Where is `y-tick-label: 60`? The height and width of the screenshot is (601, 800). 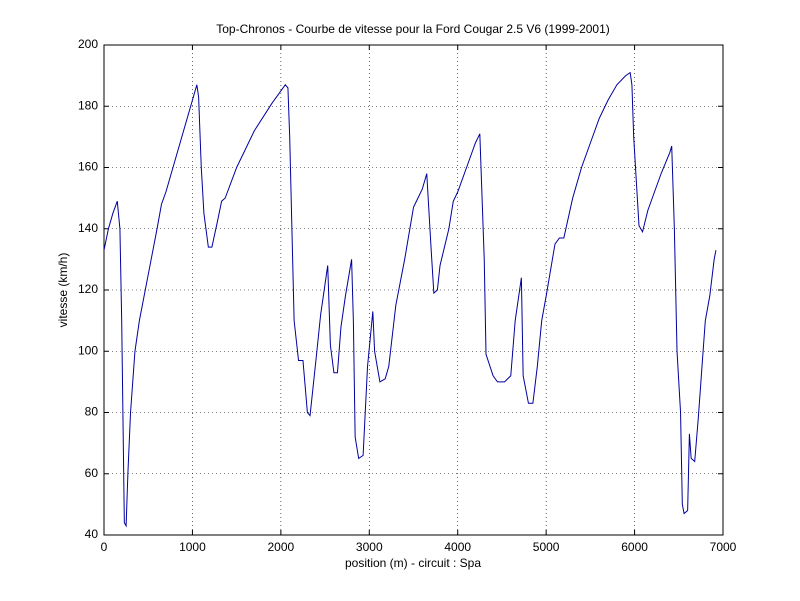
y-tick-label: 60 is located at coordinates (92, 473).